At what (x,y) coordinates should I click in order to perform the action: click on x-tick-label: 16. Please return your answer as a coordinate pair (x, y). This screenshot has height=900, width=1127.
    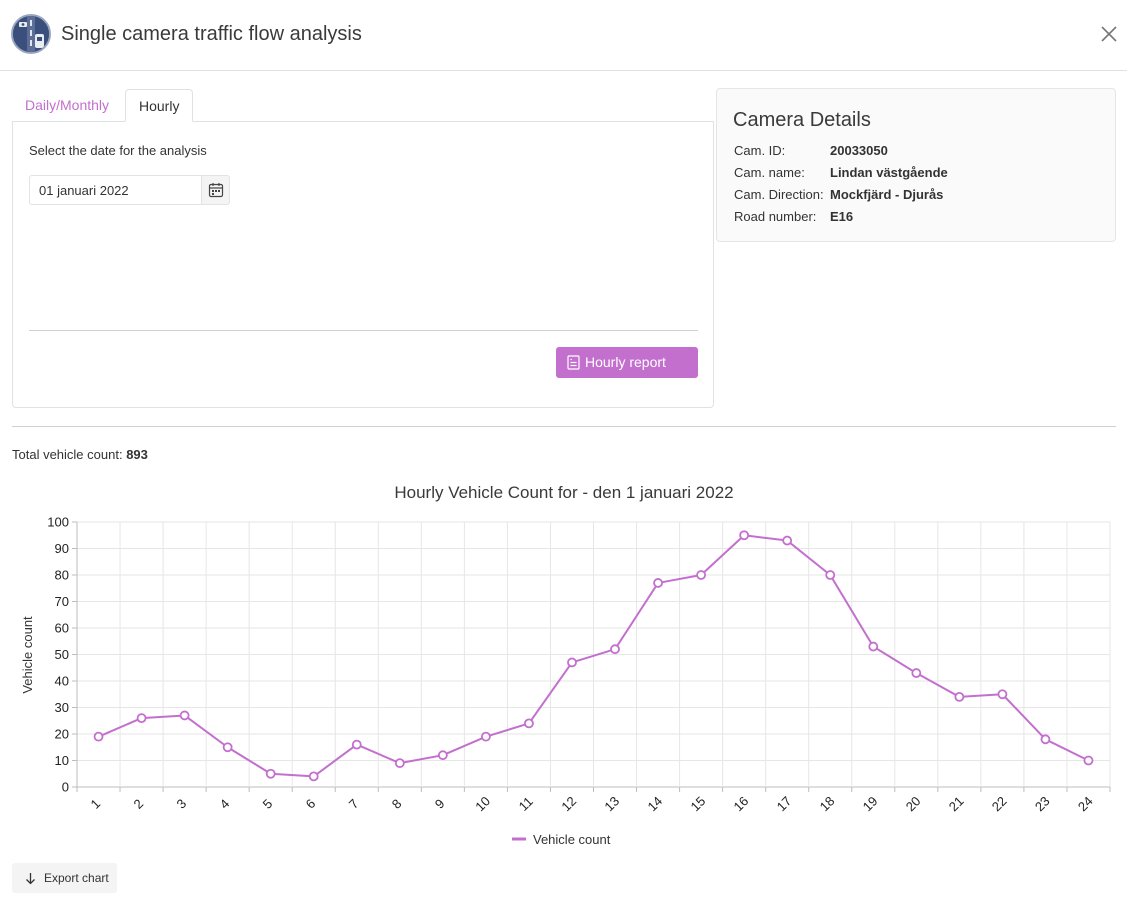
    Looking at the image, I should click on (741, 803).